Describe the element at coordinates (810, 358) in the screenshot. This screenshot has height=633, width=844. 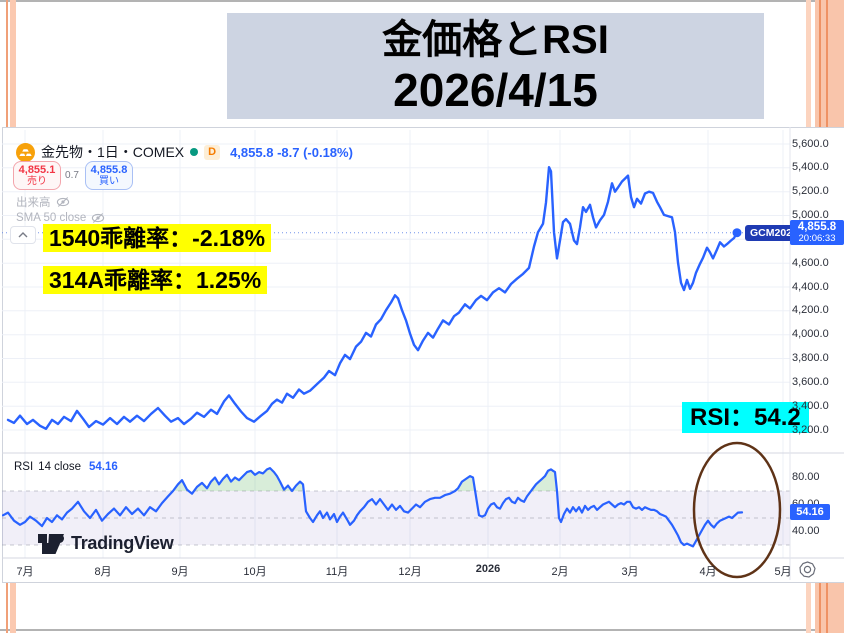
I see `price-tick-label: 3,800.0` at that location.